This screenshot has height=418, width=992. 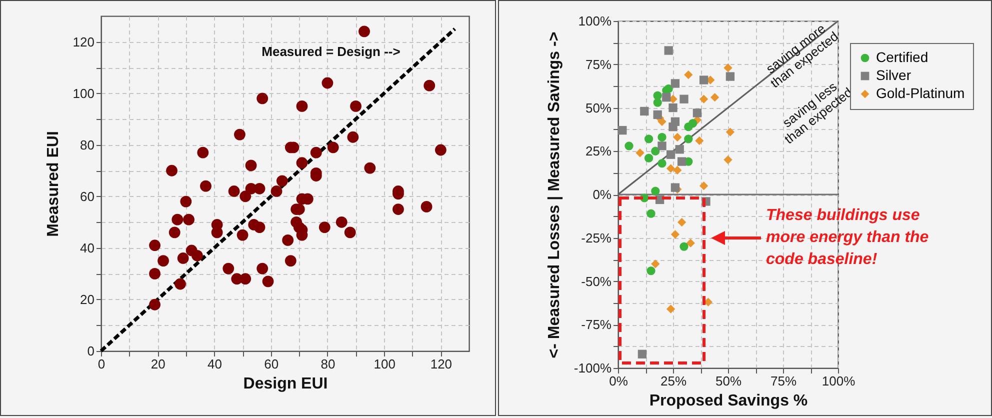 What do you see at coordinates (328, 364) in the screenshot?
I see `x-tick-label: 80` at bounding box center [328, 364].